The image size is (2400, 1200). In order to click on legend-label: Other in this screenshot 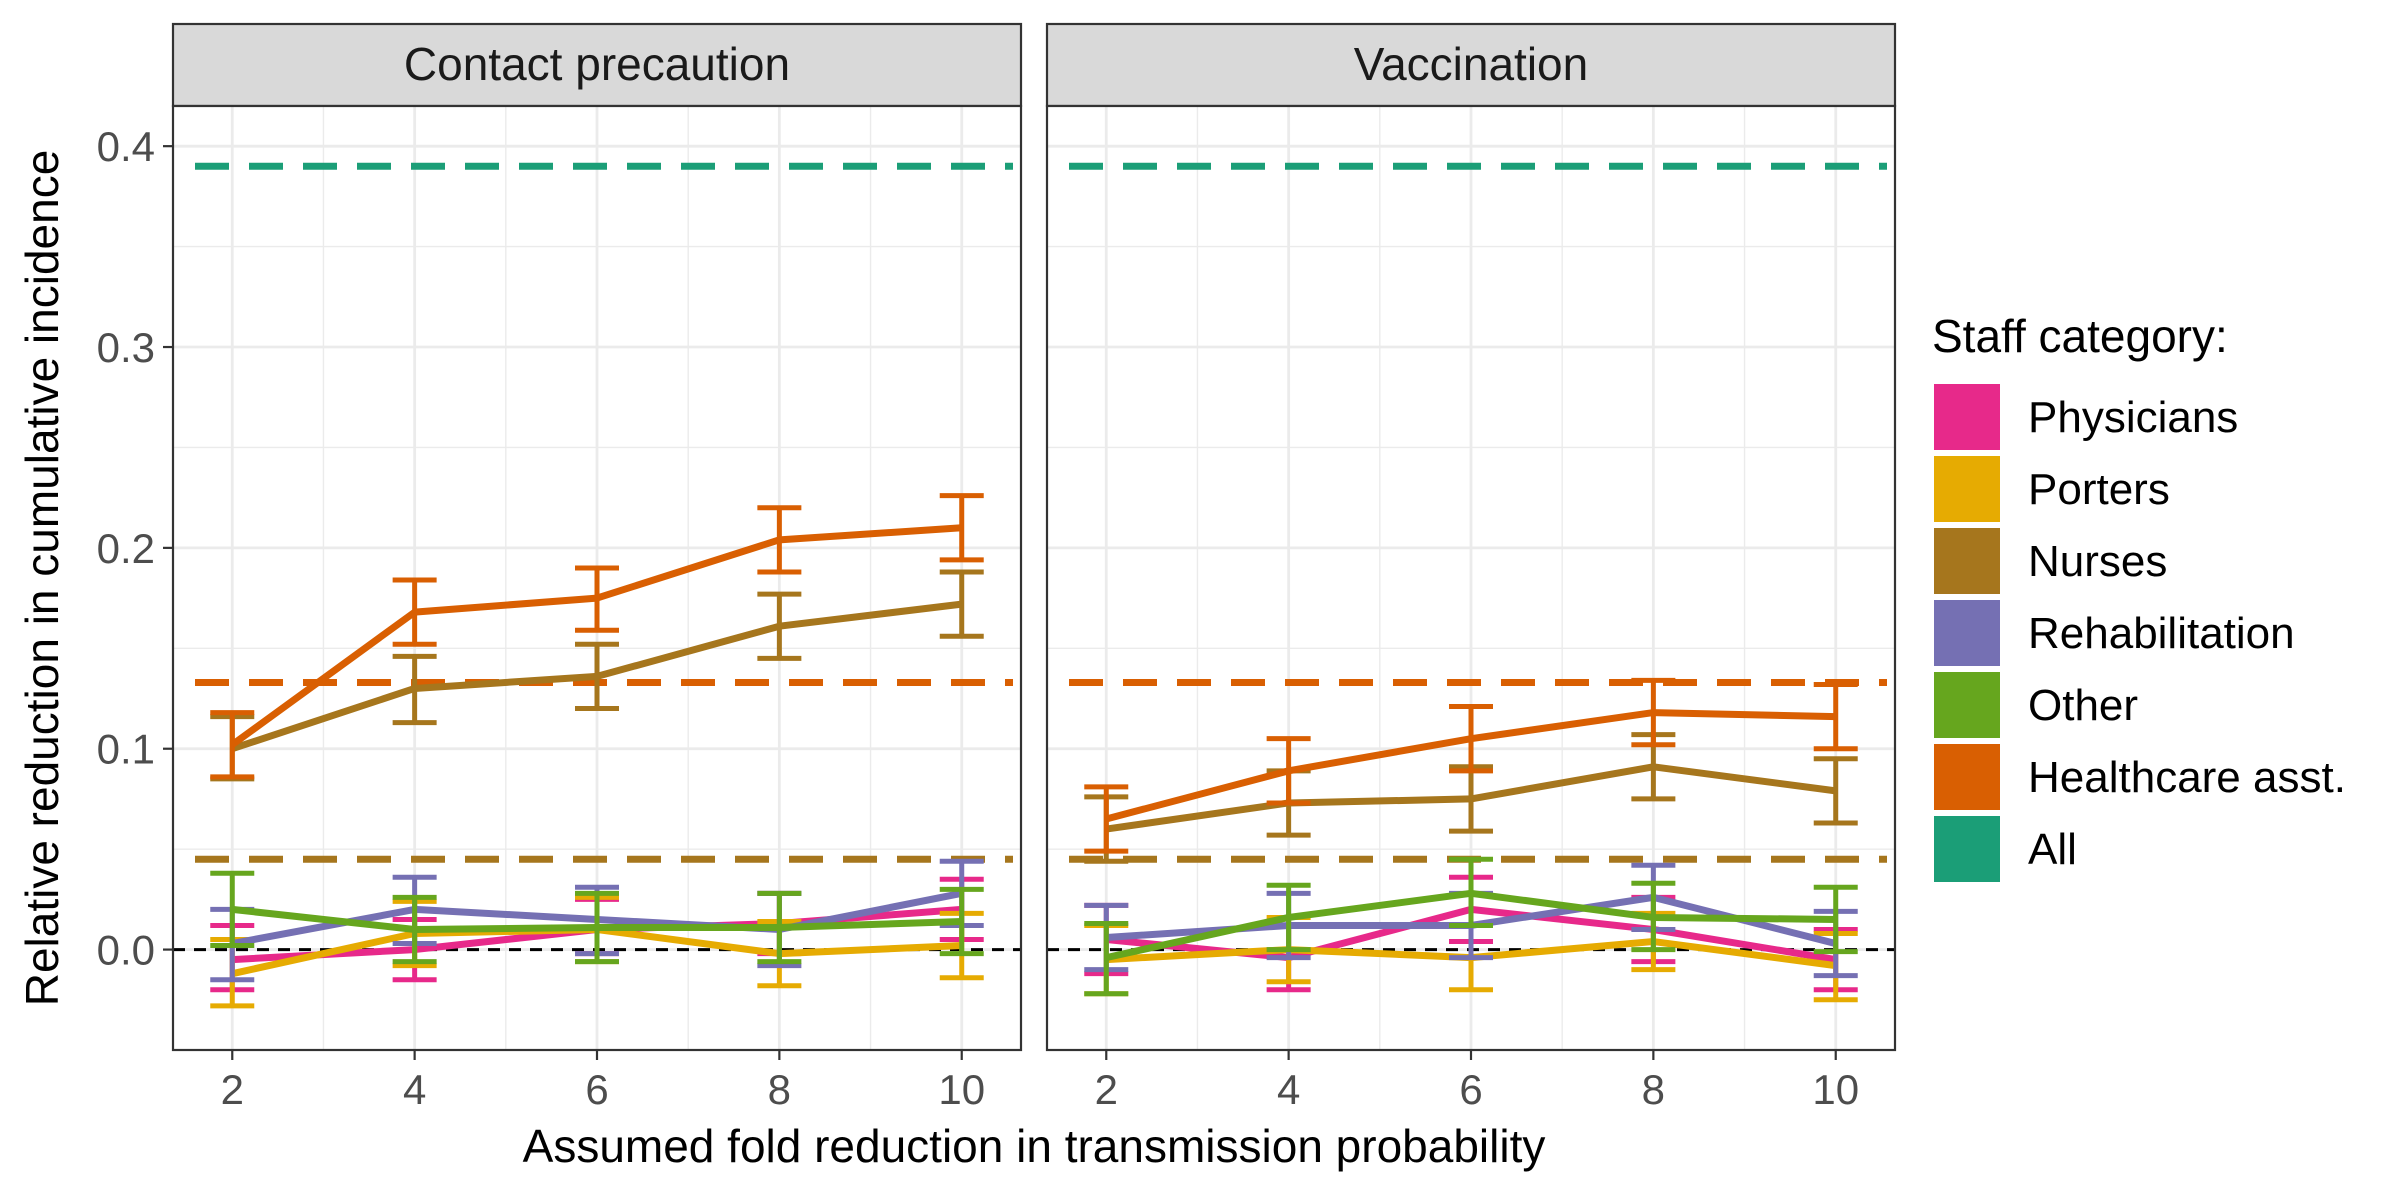, I will do `click(2083, 705)`.